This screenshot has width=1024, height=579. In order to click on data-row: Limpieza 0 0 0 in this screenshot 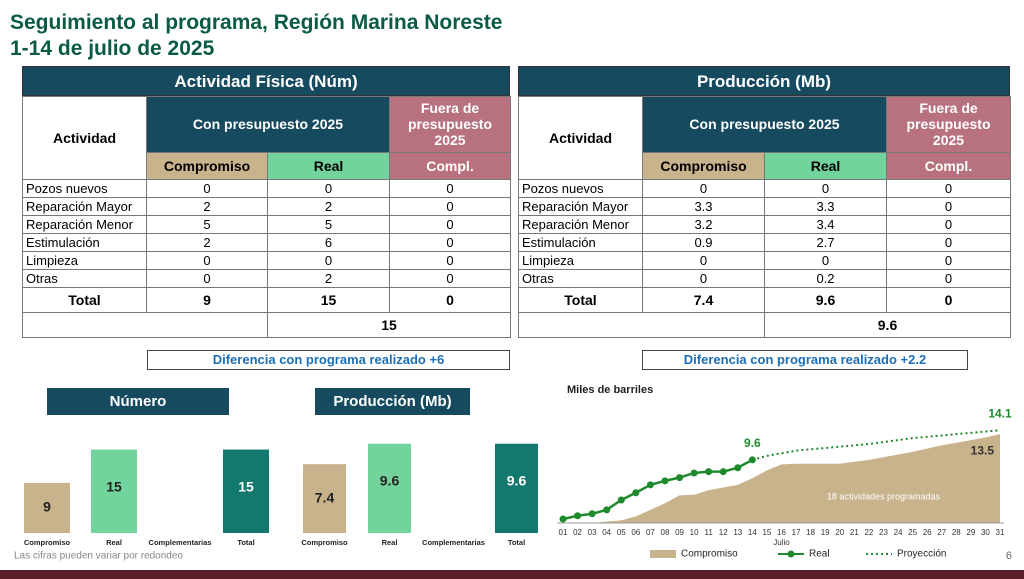, I will do `click(266, 260)`.